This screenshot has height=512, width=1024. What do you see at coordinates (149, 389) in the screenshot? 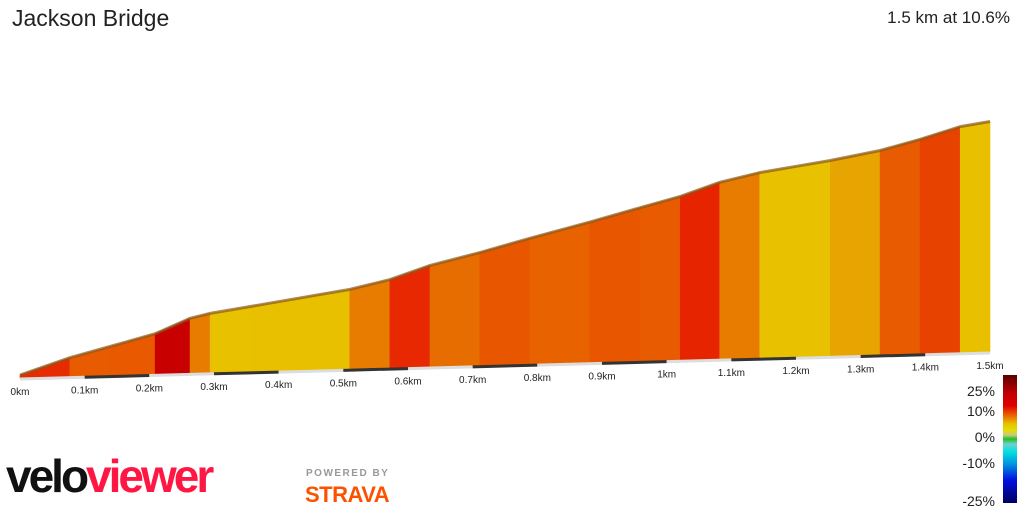
I see `x-tick-label: 0.2km` at bounding box center [149, 389].